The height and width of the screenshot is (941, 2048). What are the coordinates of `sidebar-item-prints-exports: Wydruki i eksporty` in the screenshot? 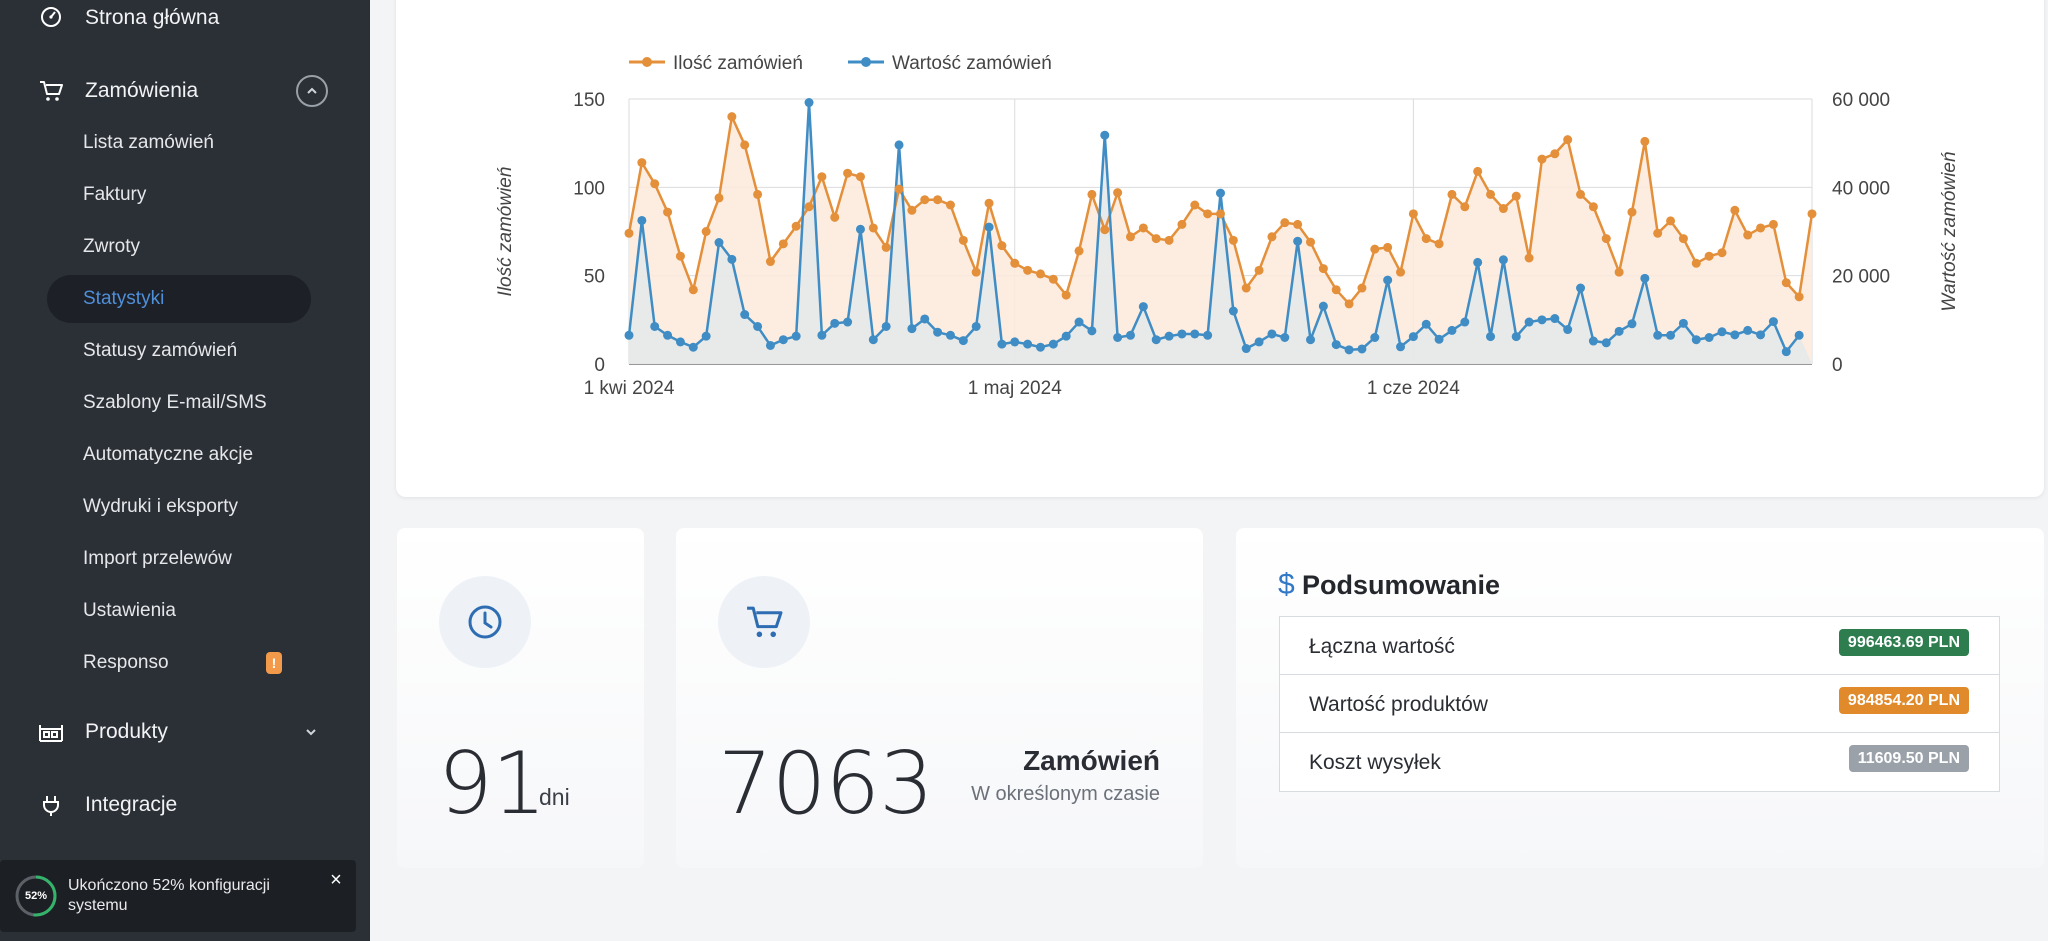 It's located at (185, 507).